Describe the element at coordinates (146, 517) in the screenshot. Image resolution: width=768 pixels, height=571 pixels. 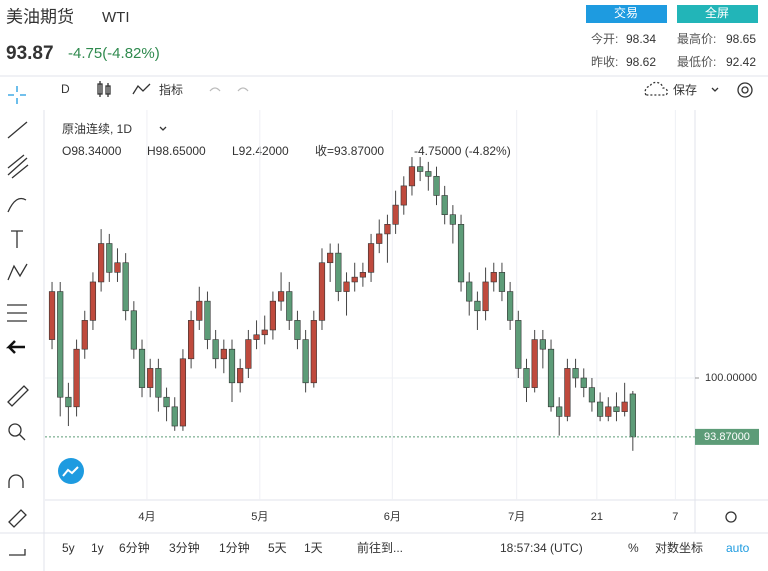
I see `x-tick-label: 4月` at that location.